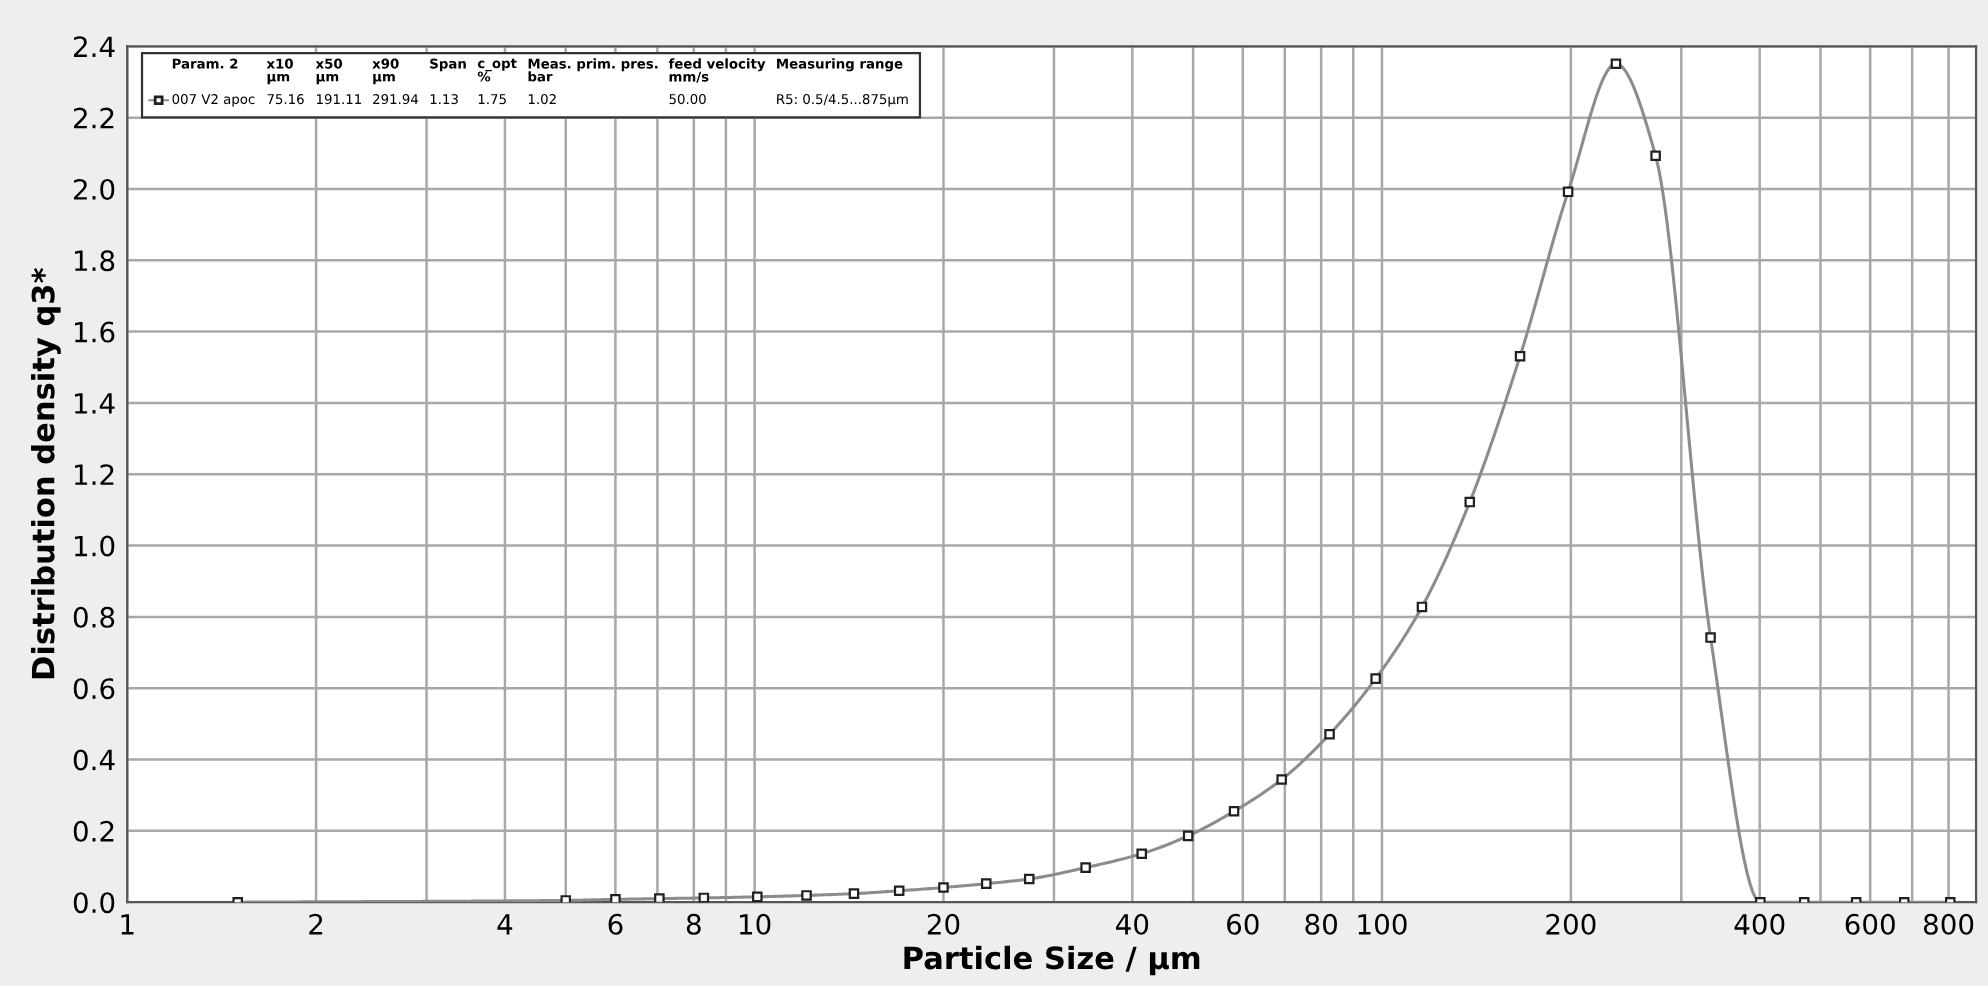 This screenshot has width=1988, height=986. Describe the element at coordinates (1321, 924) in the screenshot. I see `x-tick-label: 80` at that location.